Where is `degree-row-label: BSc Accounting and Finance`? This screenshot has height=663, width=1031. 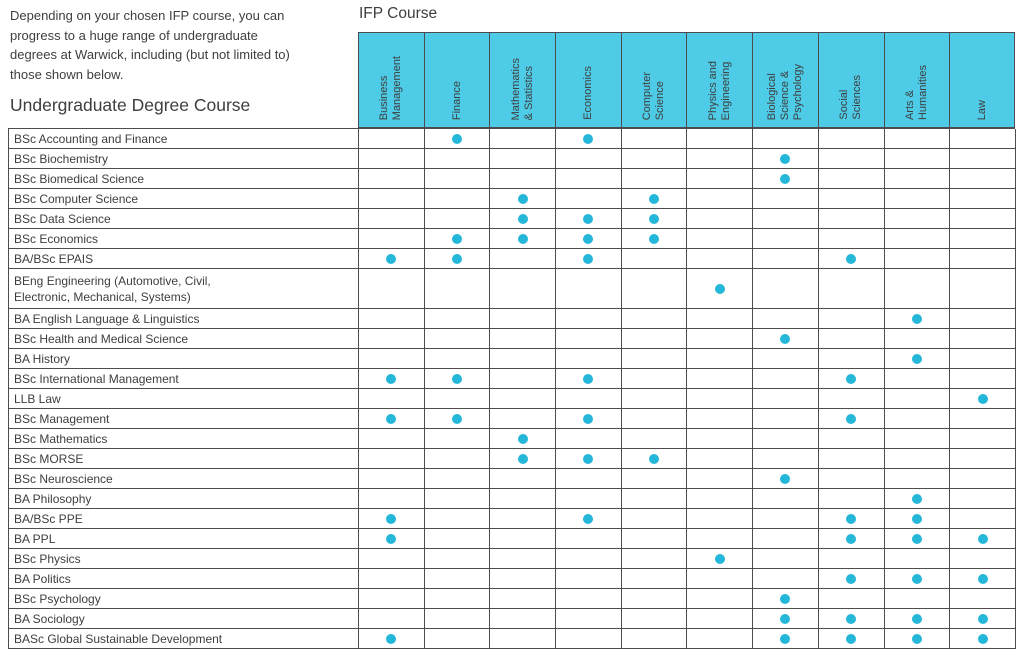
degree-row-label: BSc Accounting and Finance is located at coordinates (184, 139).